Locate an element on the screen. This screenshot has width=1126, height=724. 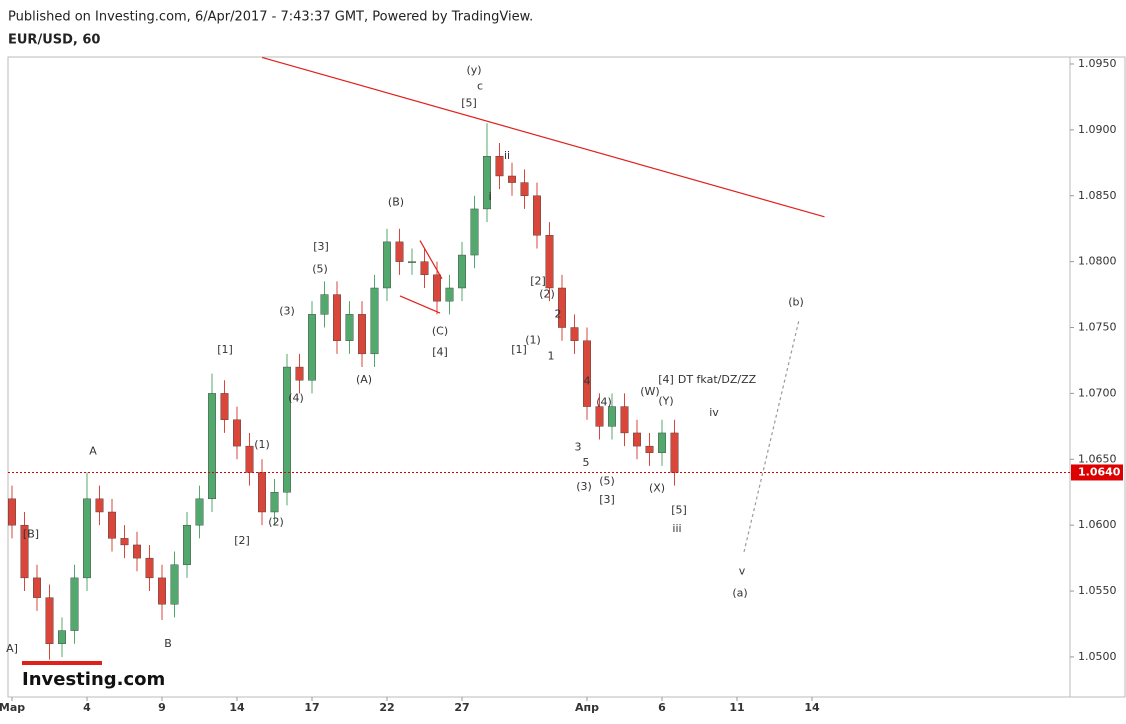
wave-label: 2 is located at coordinates (558, 313).